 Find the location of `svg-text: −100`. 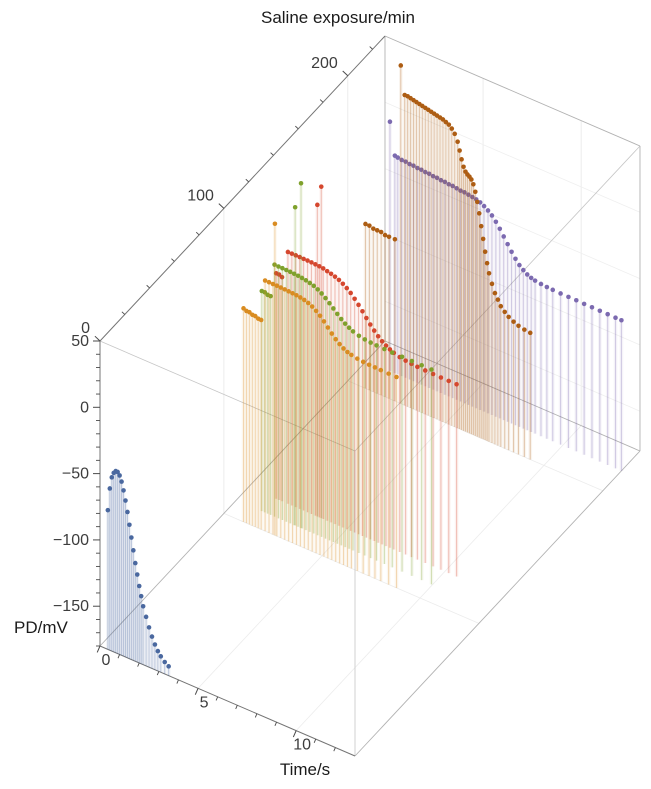

svg-text: −100 is located at coordinates (71, 540).